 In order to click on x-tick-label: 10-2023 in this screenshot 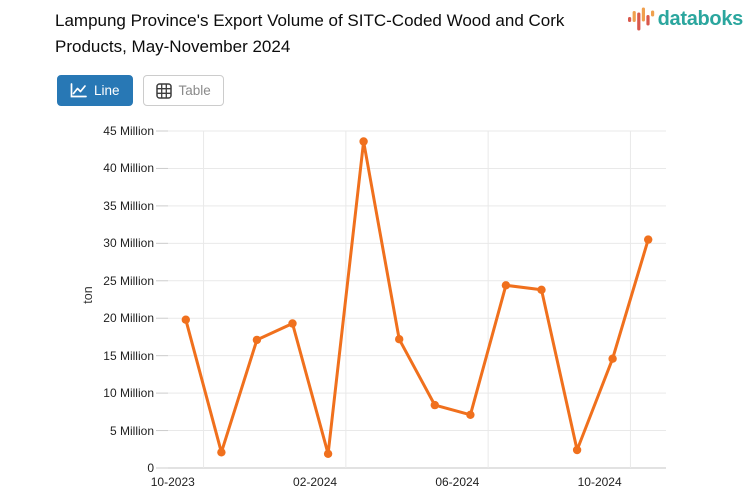, I will do `click(172, 482)`.